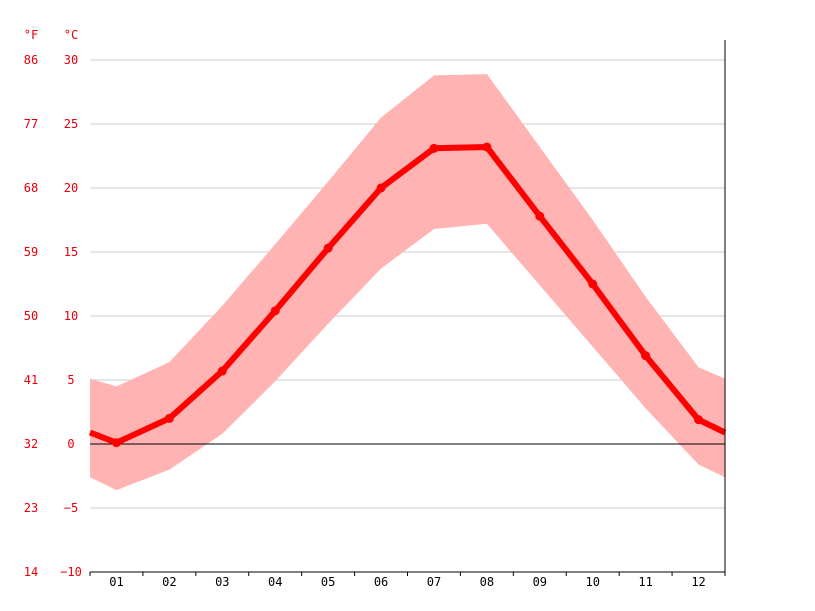 The width and height of the screenshot is (815, 611). Describe the element at coordinates (71, 508) in the screenshot. I see `y-tick-label-celsius: −5` at that location.